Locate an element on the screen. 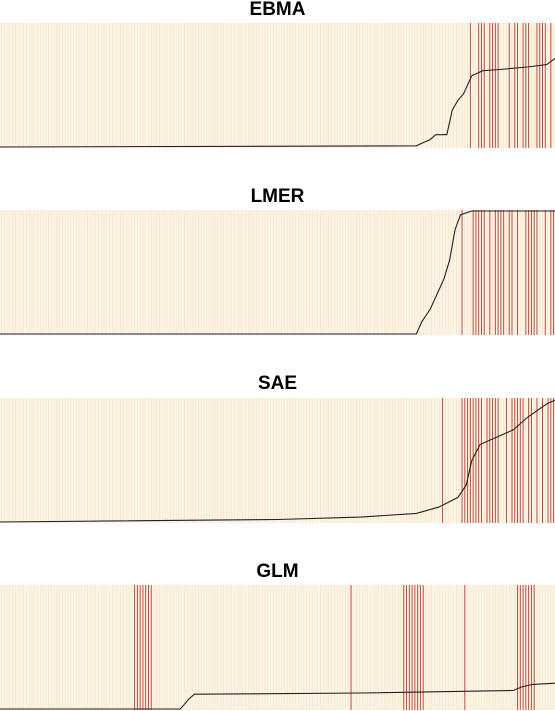 The width and height of the screenshot is (555, 711). chart-title: LMER is located at coordinates (277, 196).